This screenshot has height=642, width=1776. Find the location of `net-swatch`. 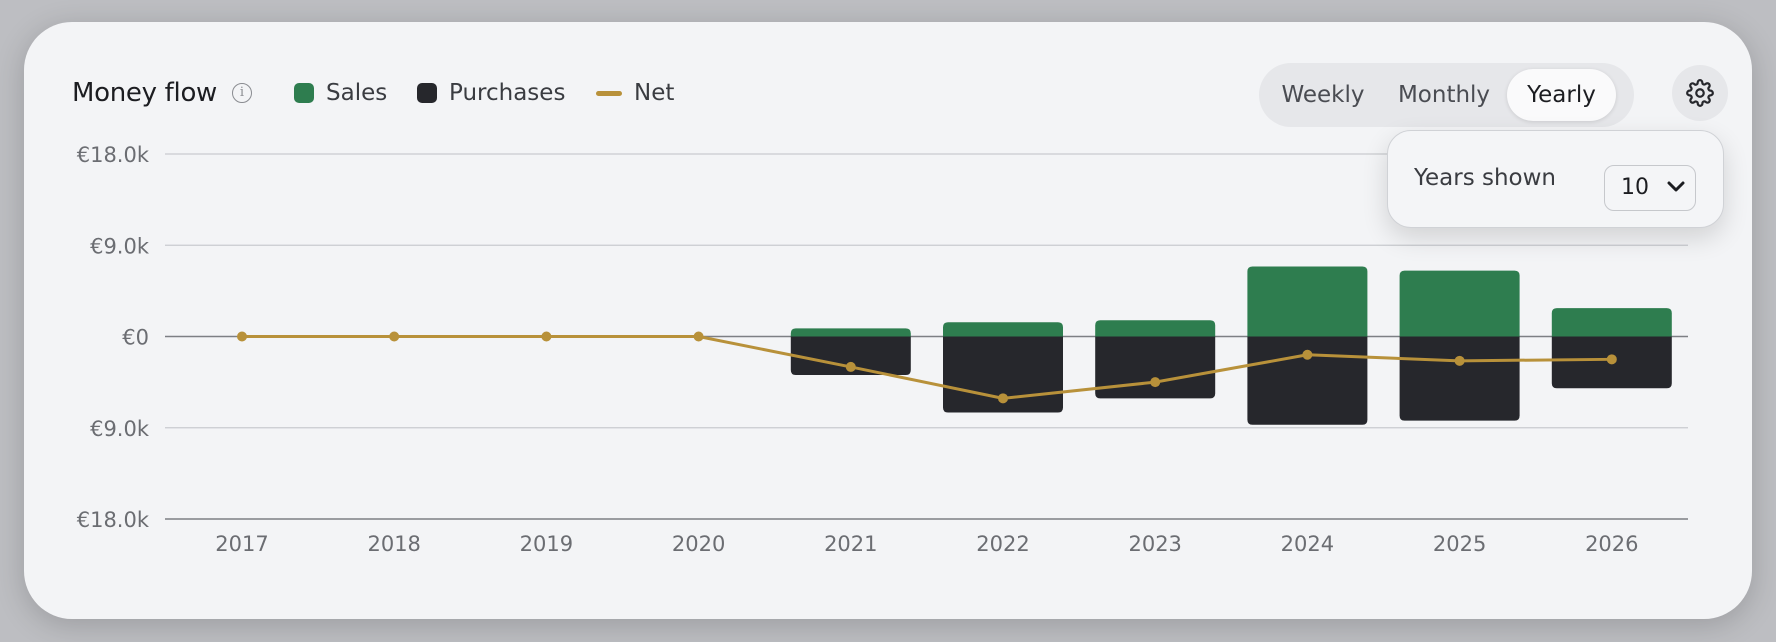

net-swatch is located at coordinates (609, 93).